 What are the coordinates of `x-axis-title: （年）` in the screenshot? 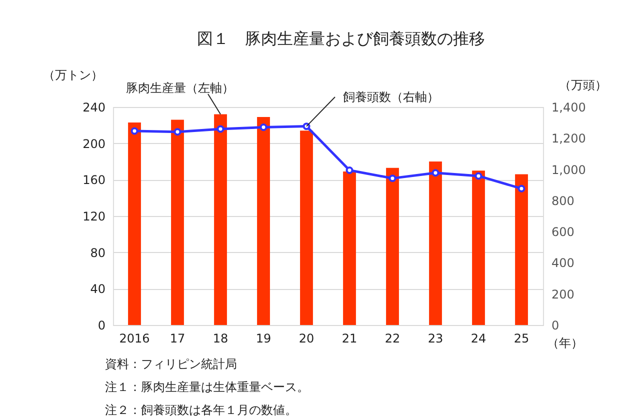 It's located at (565, 343).